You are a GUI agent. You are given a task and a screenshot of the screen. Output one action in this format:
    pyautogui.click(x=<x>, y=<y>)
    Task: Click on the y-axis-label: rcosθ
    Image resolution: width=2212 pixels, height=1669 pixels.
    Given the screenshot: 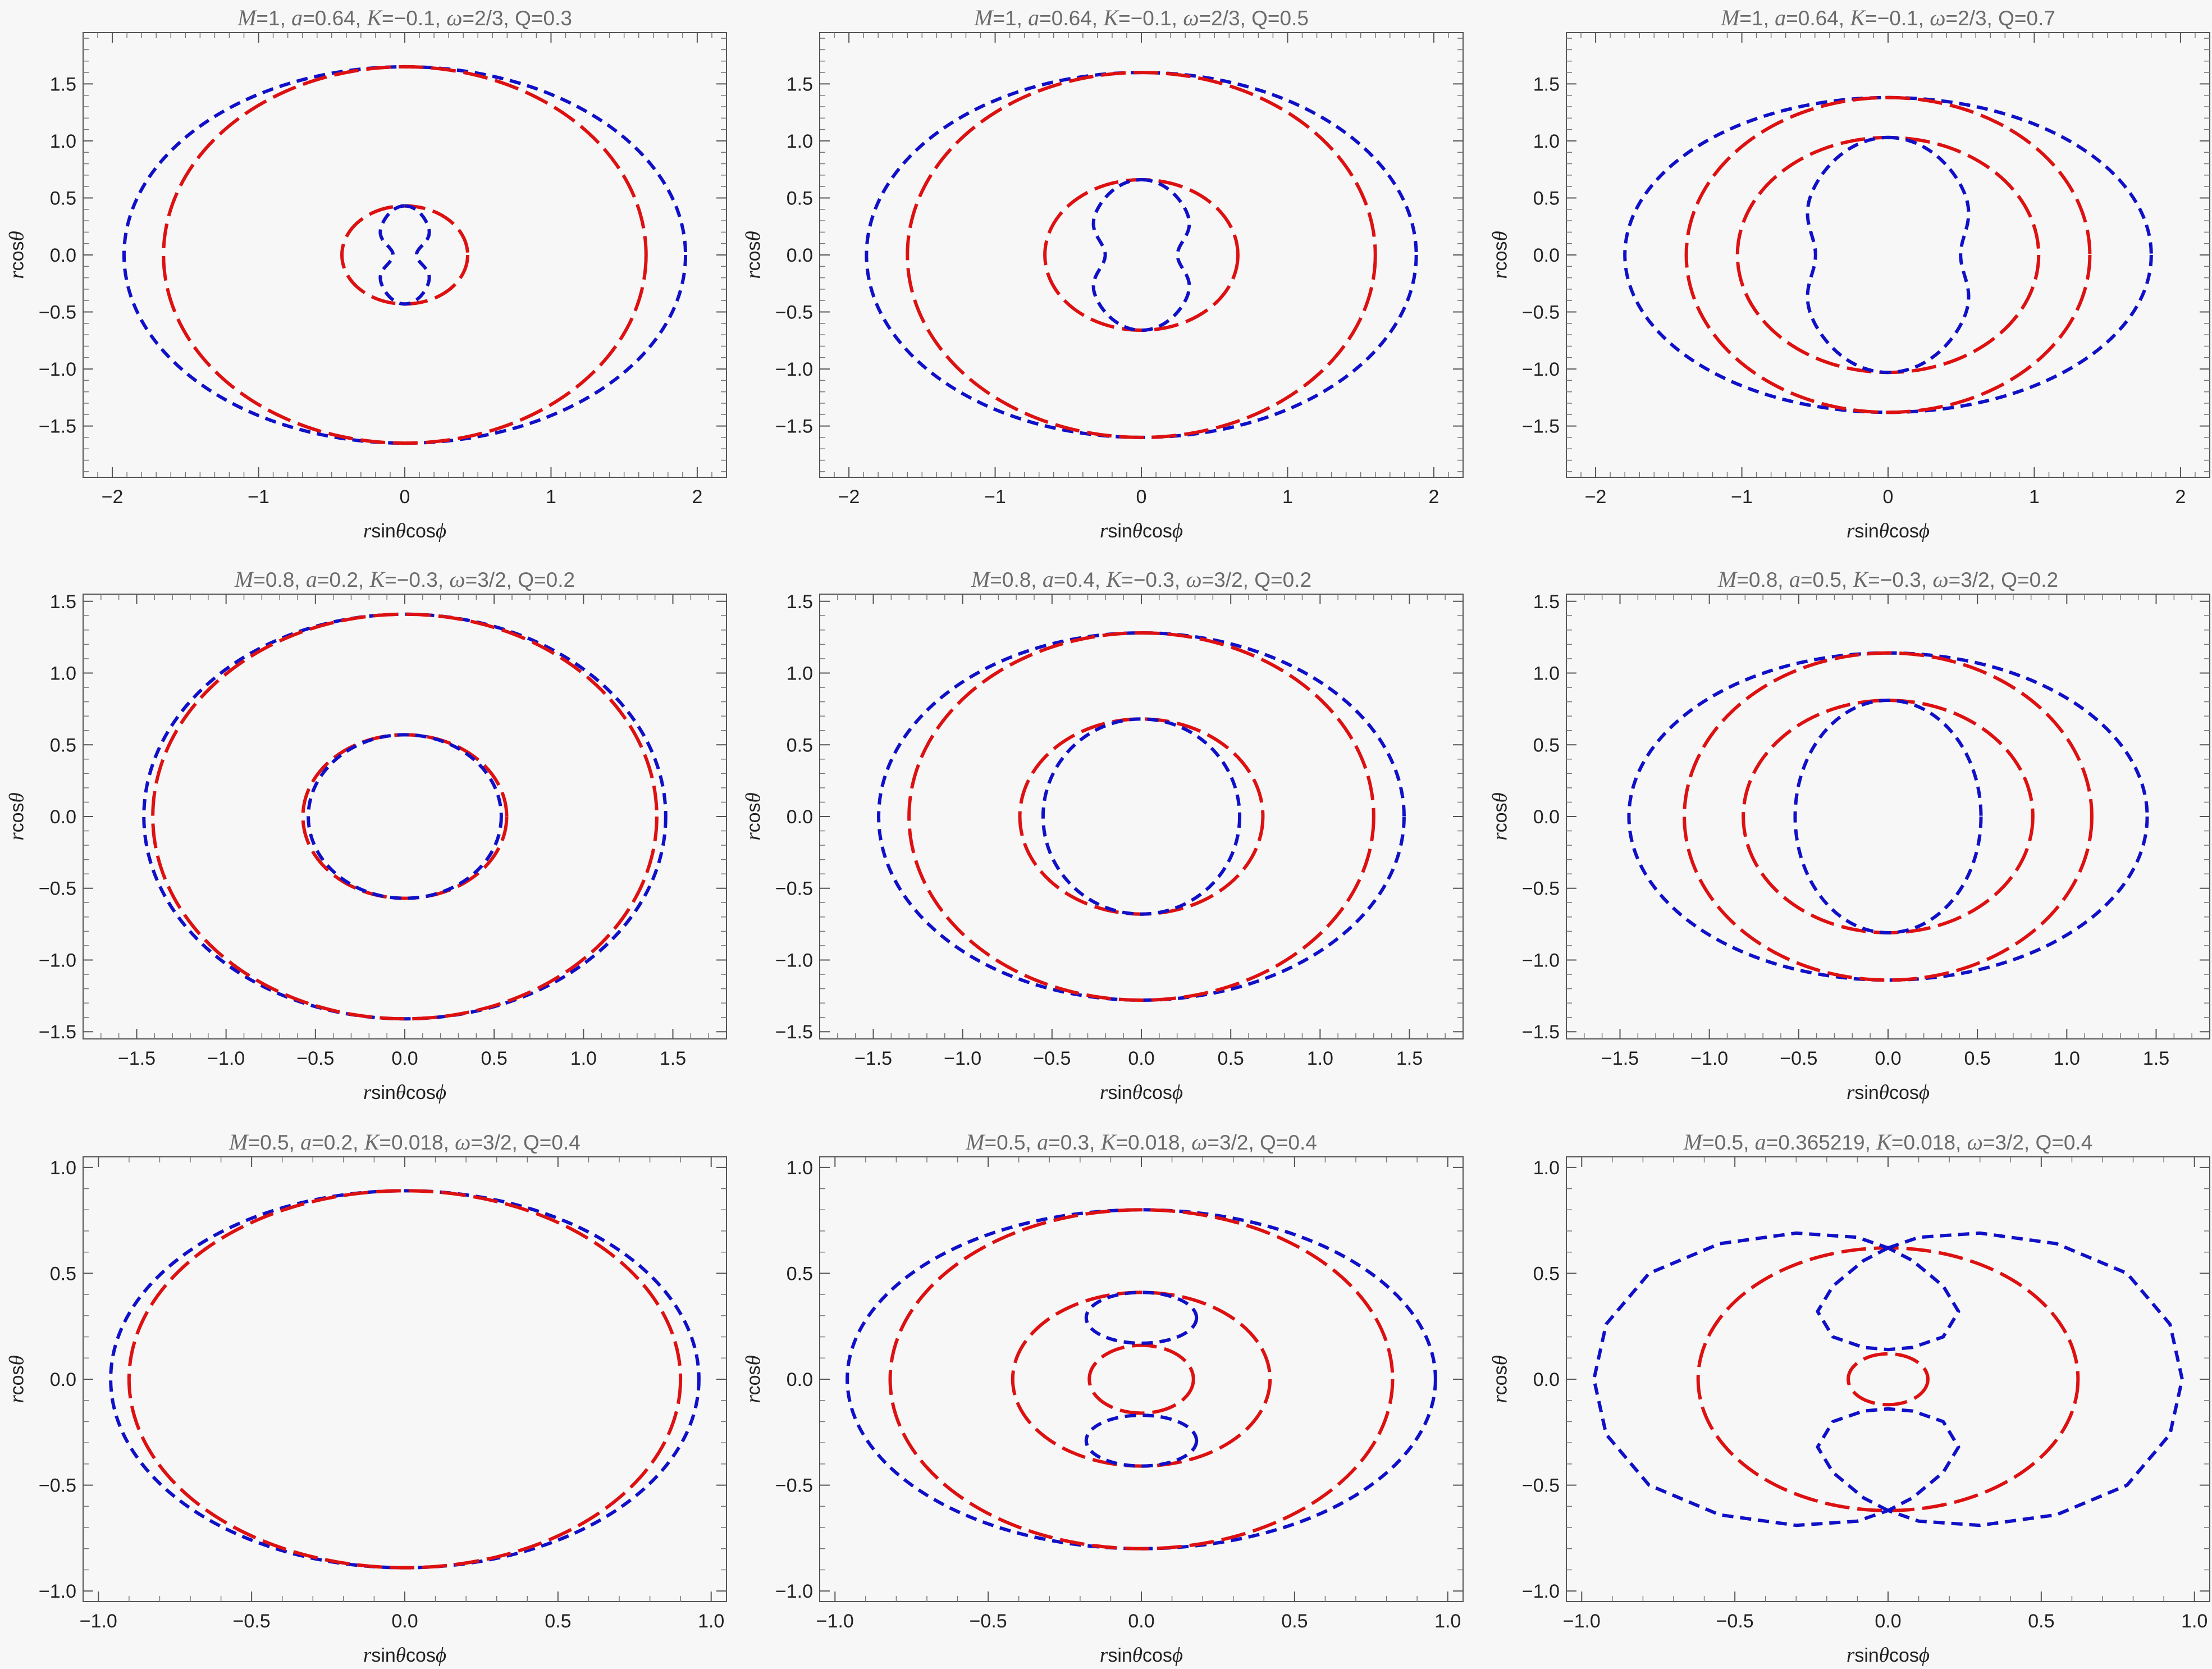 What is the action you would take?
    pyautogui.click(x=1500, y=1379)
    